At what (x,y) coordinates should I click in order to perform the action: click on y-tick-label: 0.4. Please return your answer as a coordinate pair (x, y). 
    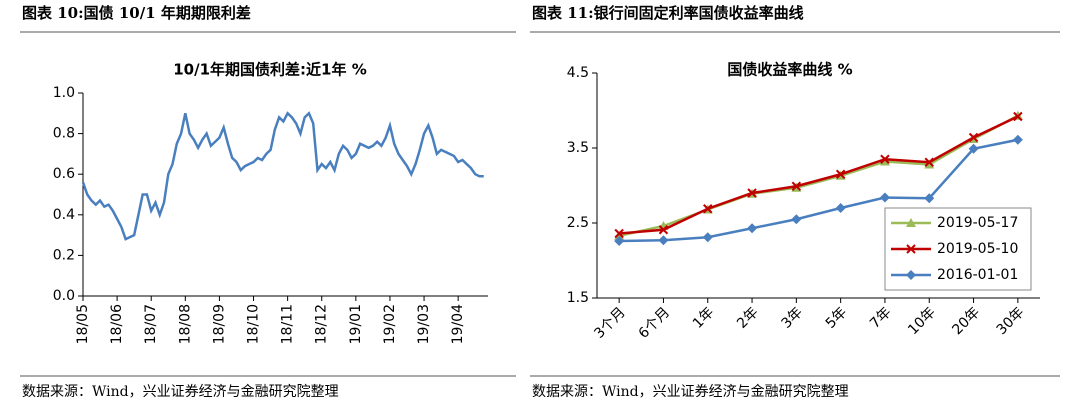
    Looking at the image, I should click on (64, 215).